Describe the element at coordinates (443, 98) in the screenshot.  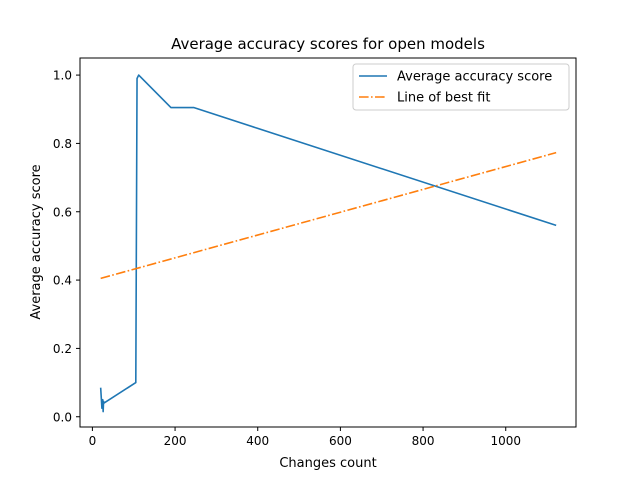
I see `legend-label-best-fit: Line of best fit` at that location.